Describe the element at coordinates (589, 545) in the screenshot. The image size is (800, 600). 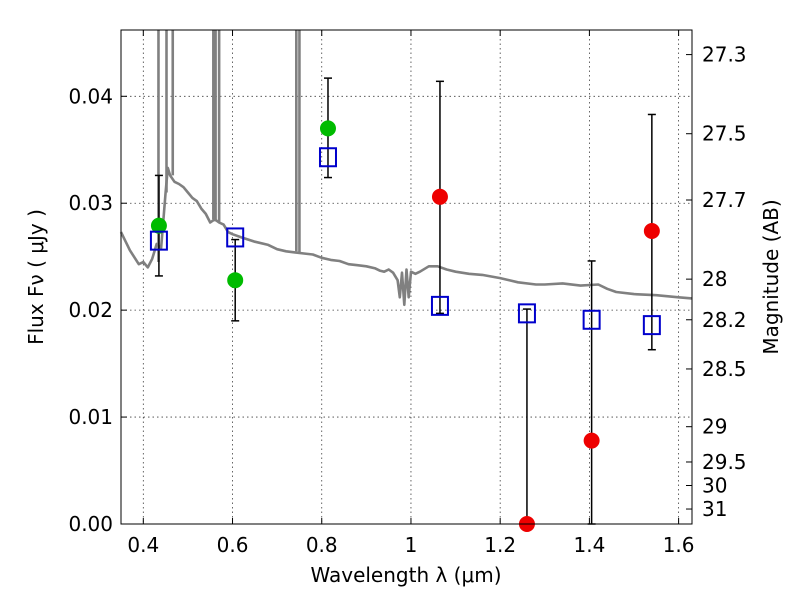
I see `x-tick-label: 1.4` at that location.